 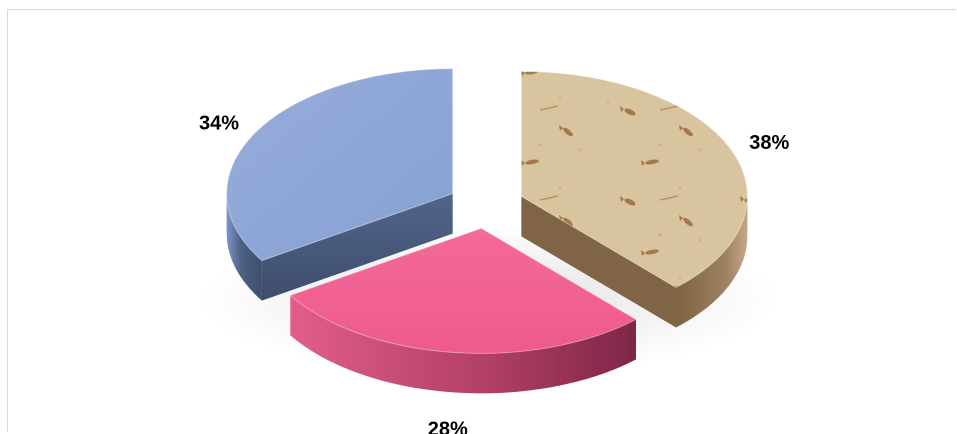 I want to click on data-label-34: 34%, so click(x=219, y=124).